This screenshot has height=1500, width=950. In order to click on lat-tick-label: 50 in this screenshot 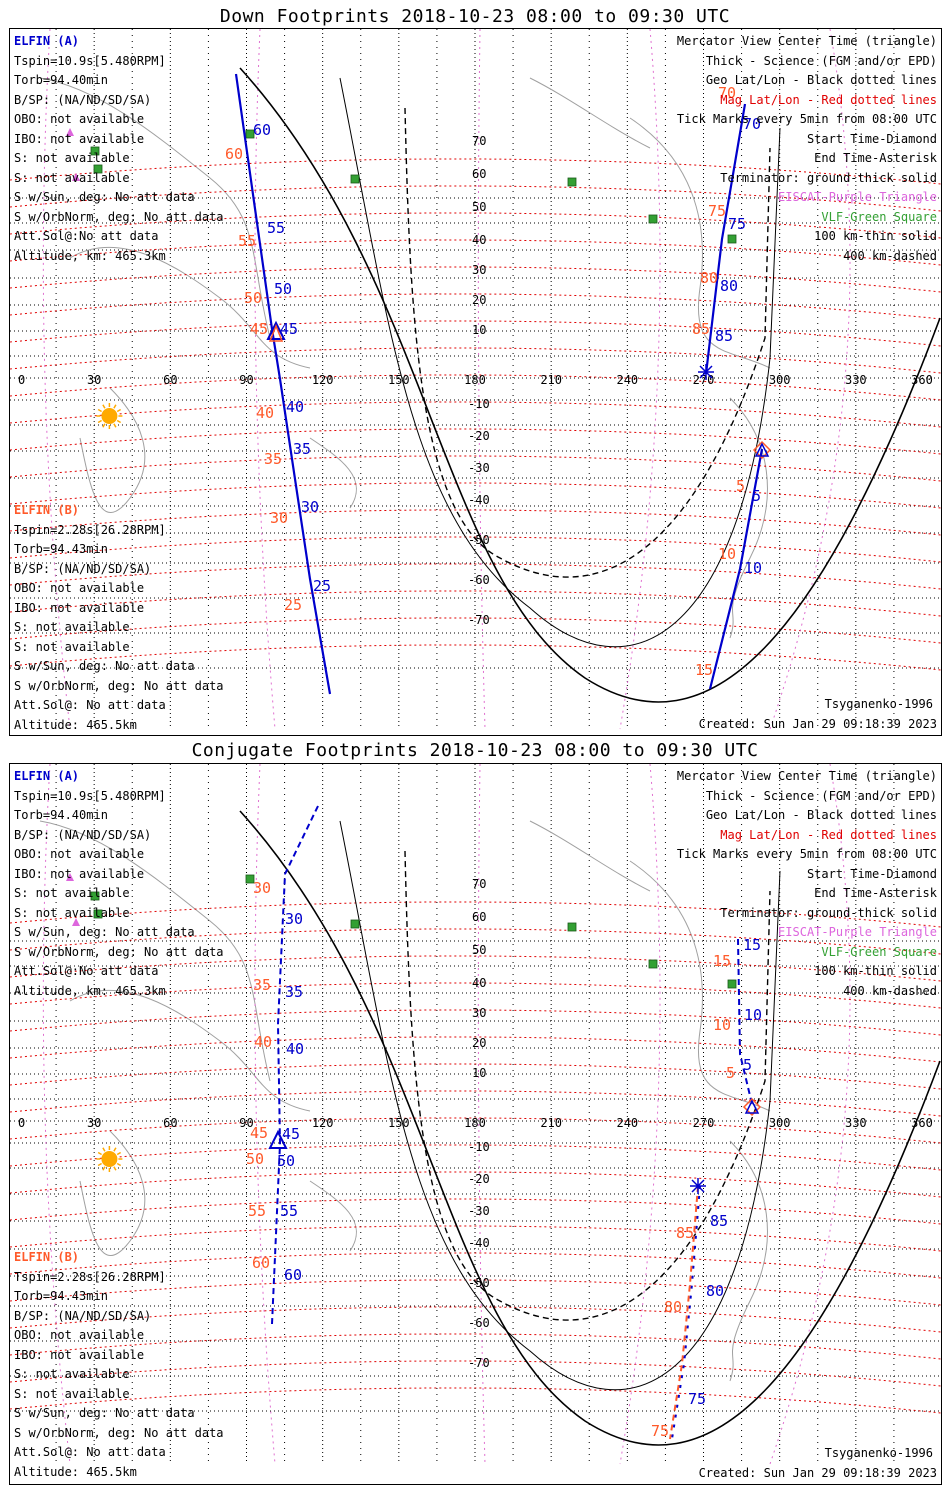, I will do `click(479, 950)`.